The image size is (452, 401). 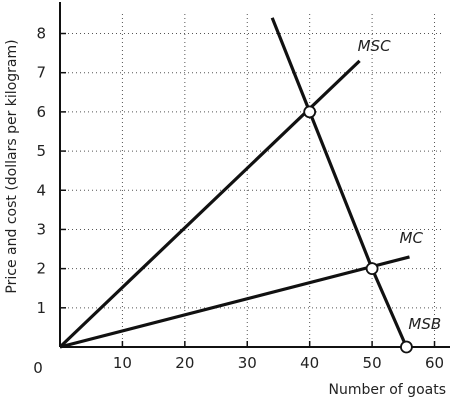 What do you see at coordinates (309, 363) in the screenshot?
I see `x-tick-label-40: 40` at bounding box center [309, 363].